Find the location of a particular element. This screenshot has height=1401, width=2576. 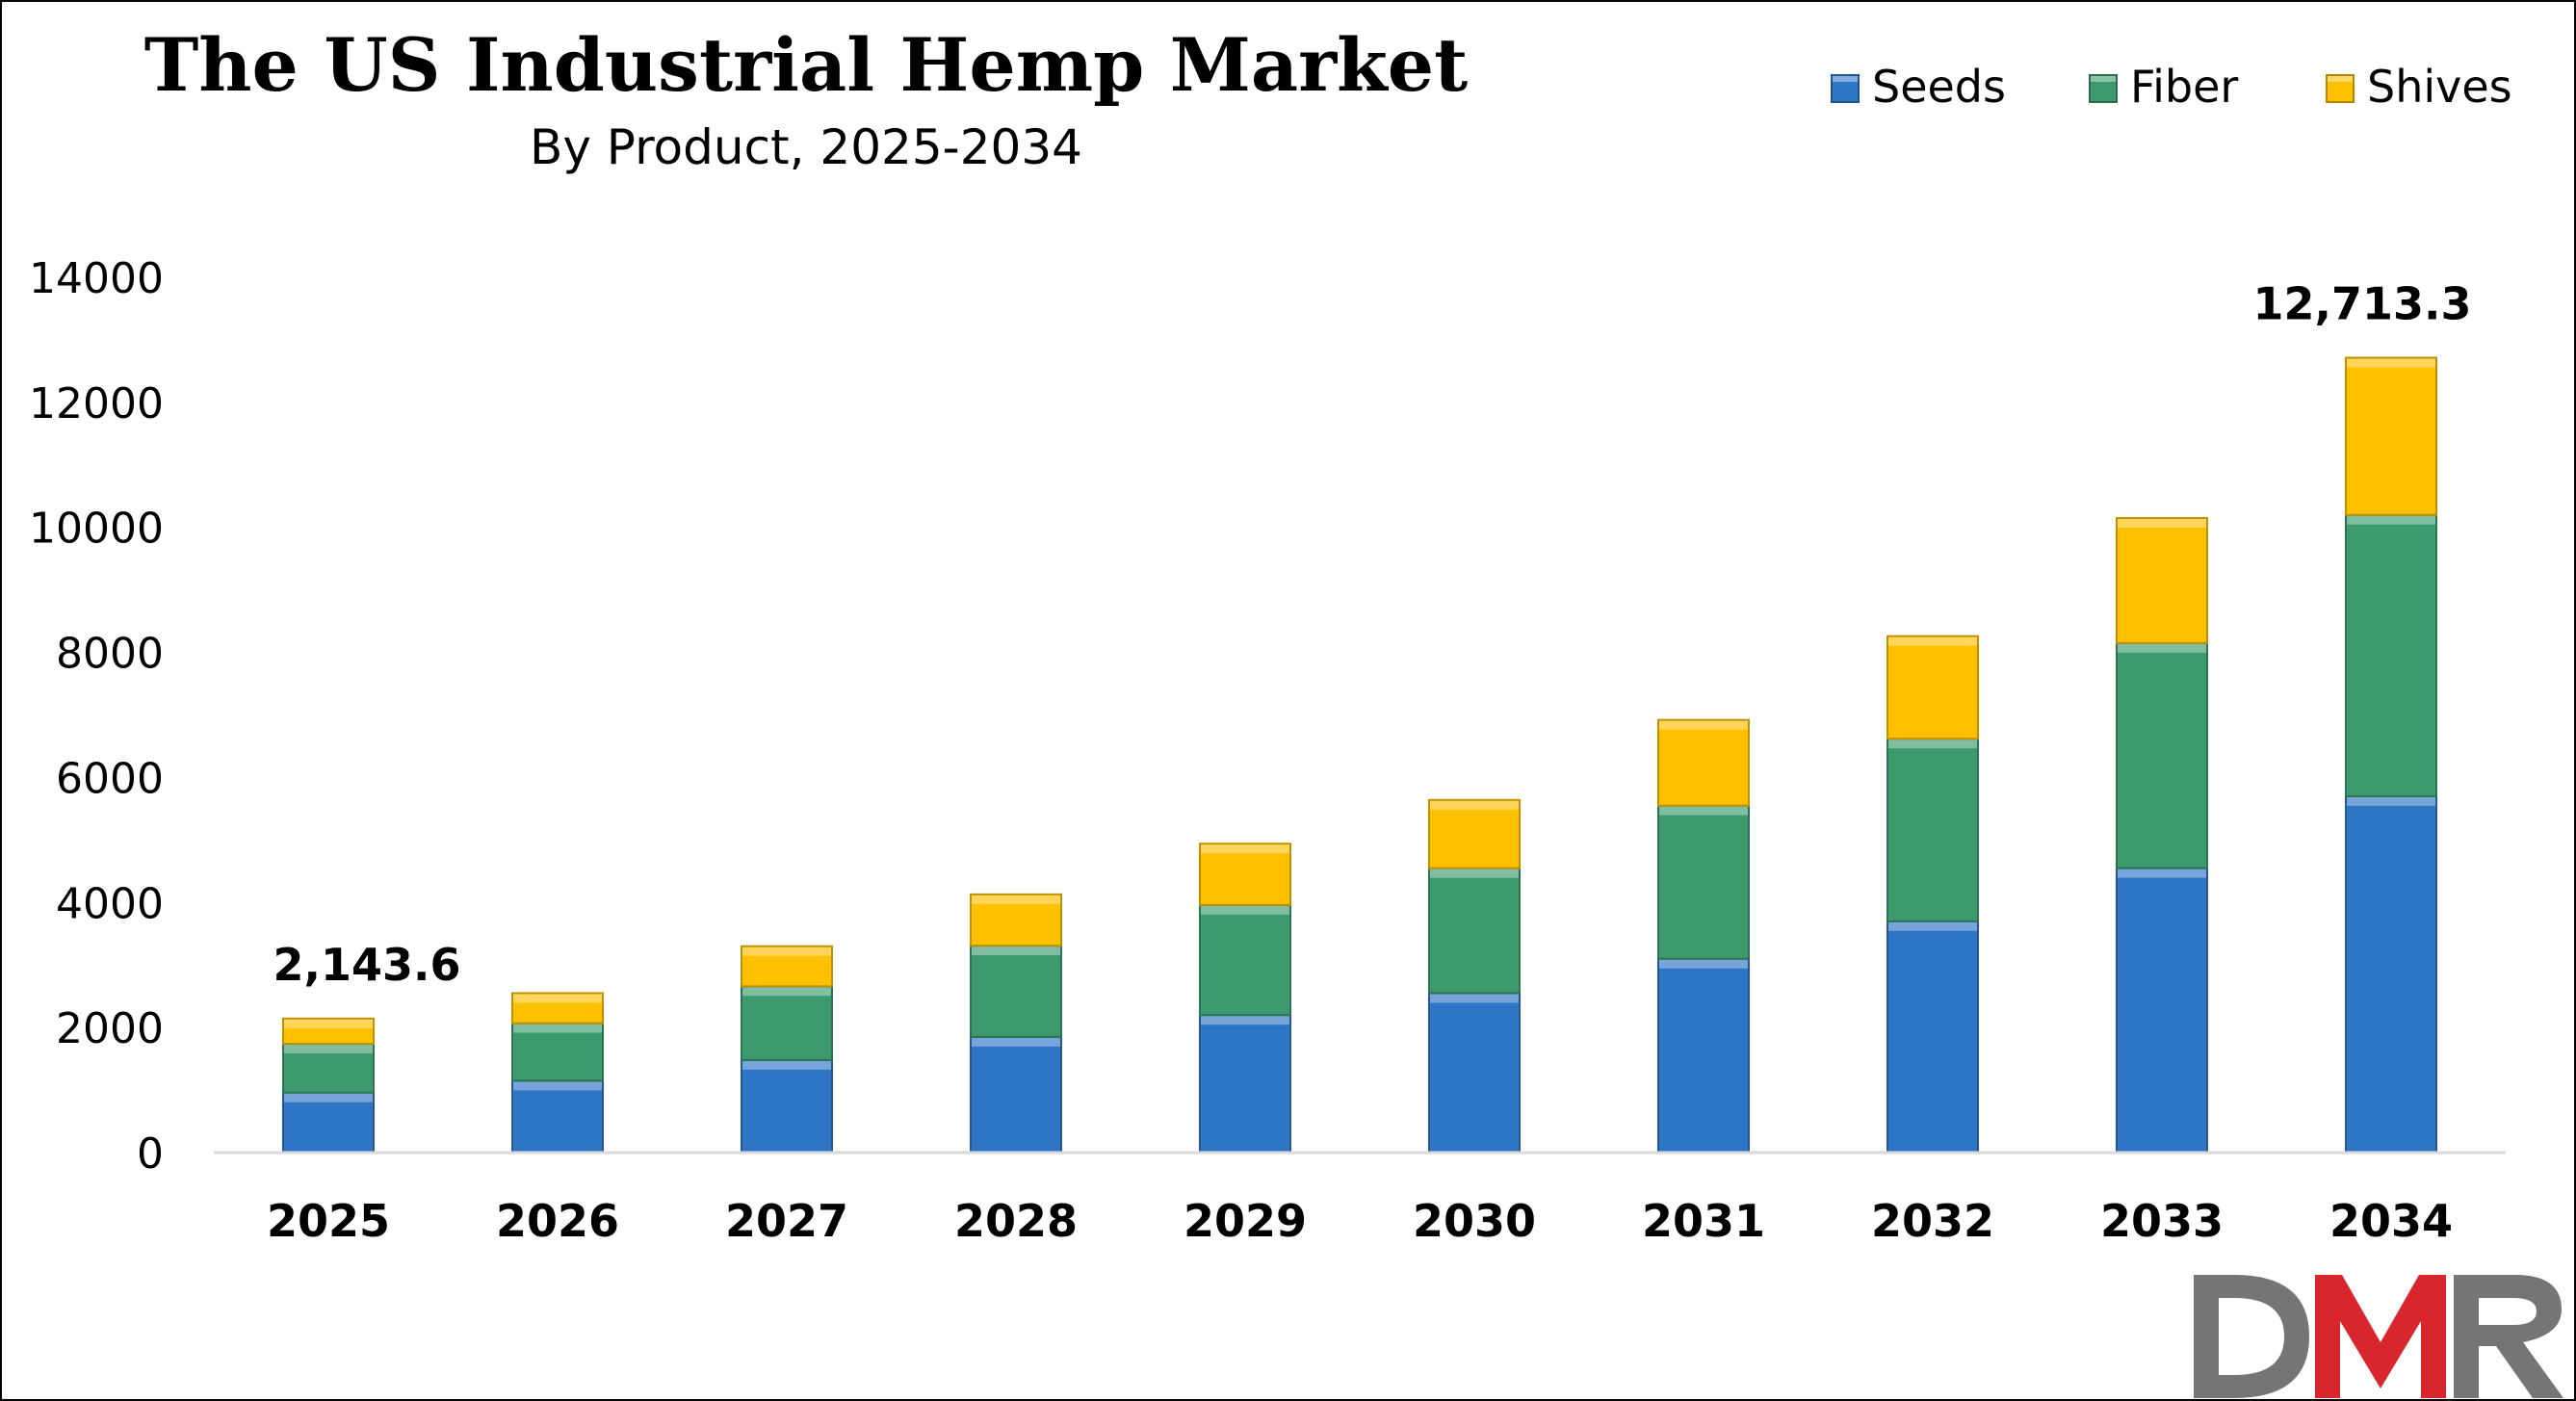

chart-subtitle: By Product, 2025-2034 is located at coordinates (806, 147).